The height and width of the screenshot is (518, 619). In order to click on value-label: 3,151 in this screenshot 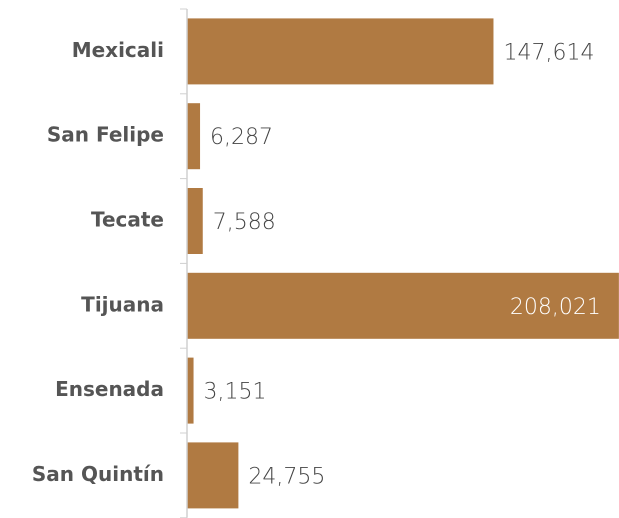, I will do `click(235, 392)`.